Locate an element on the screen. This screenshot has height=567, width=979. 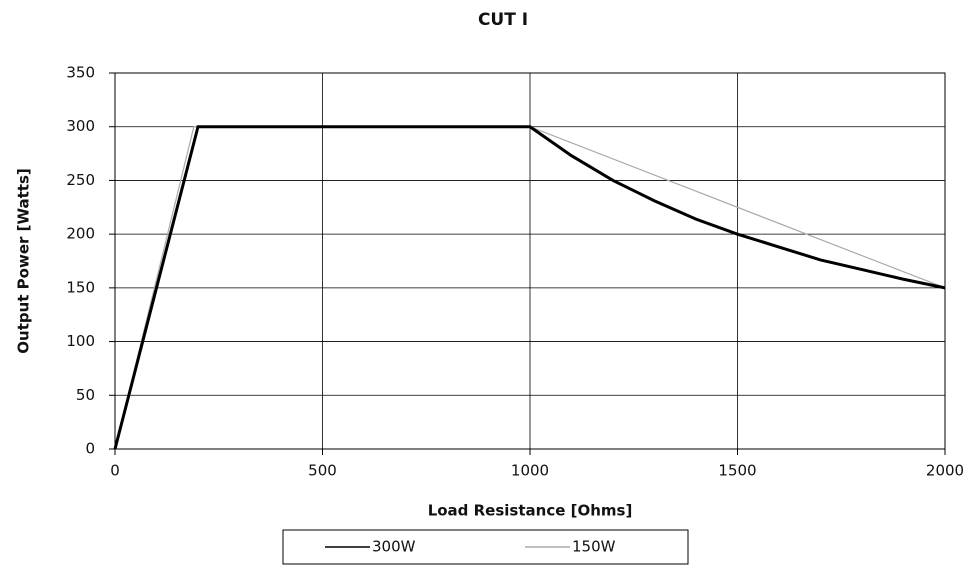
y-tick-label: 50 is located at coordinates (85, 395).